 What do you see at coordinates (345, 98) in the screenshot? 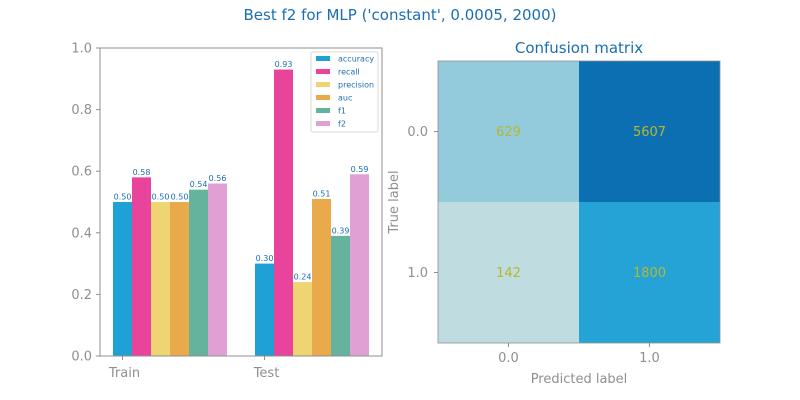
I see `legend-label-auc: auc` at bounding box center [345, 98].